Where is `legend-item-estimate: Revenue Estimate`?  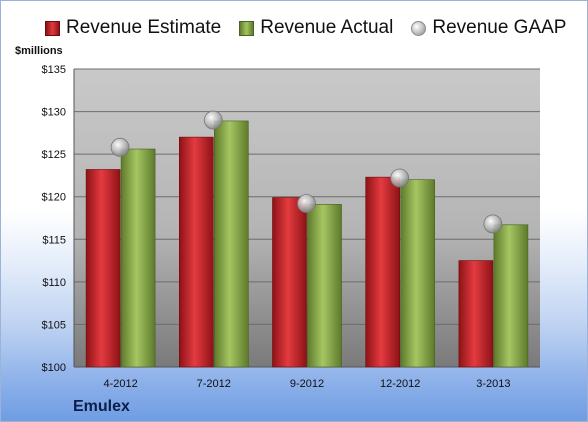 legend-item-estimate: Revenue Estimate is located at coordinates (133, 28).